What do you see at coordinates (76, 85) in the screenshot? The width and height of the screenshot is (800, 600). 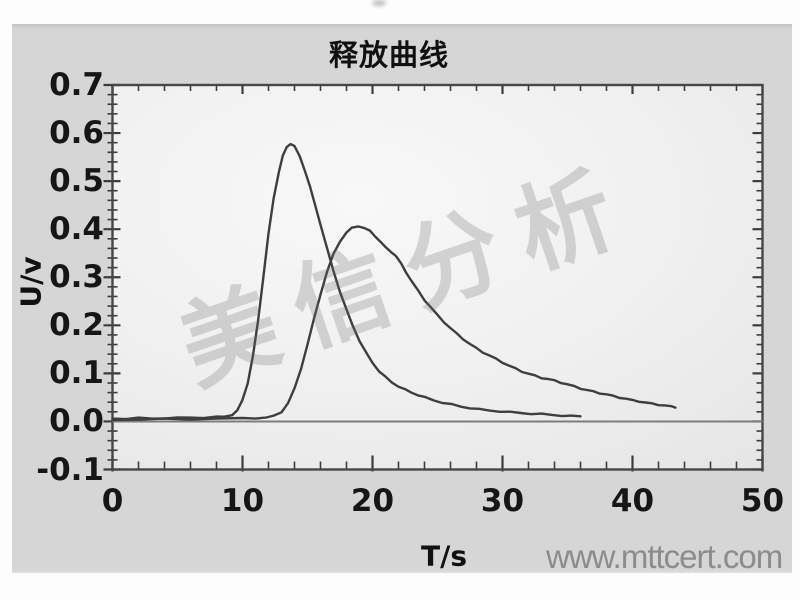 I see `y-tick-label: 0.7` at bounding box center [76, 85].